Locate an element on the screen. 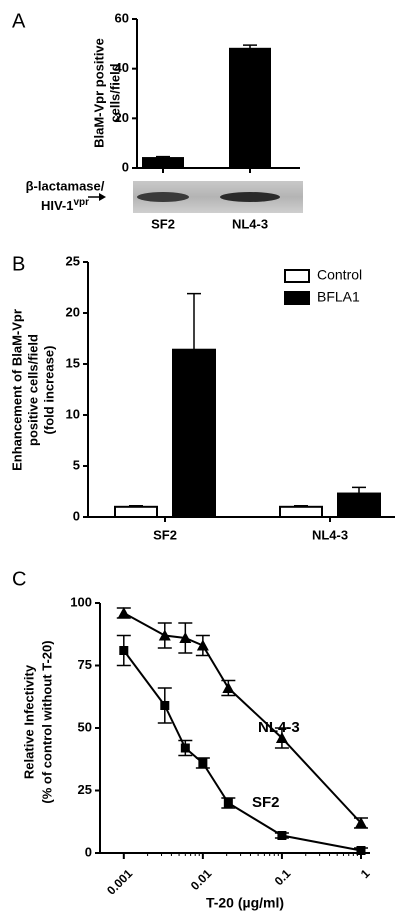 This screenshot has width=400, height=921. y-tick-label: 40 is located at coordinates (122, 67).